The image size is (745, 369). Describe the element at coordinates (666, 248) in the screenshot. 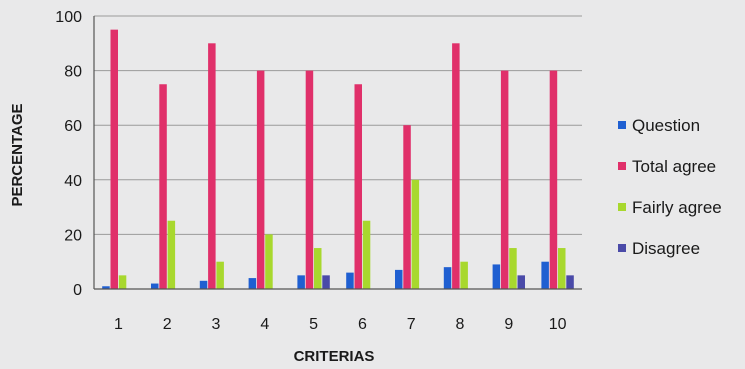

I see `legend-label: Disagree` at that location.